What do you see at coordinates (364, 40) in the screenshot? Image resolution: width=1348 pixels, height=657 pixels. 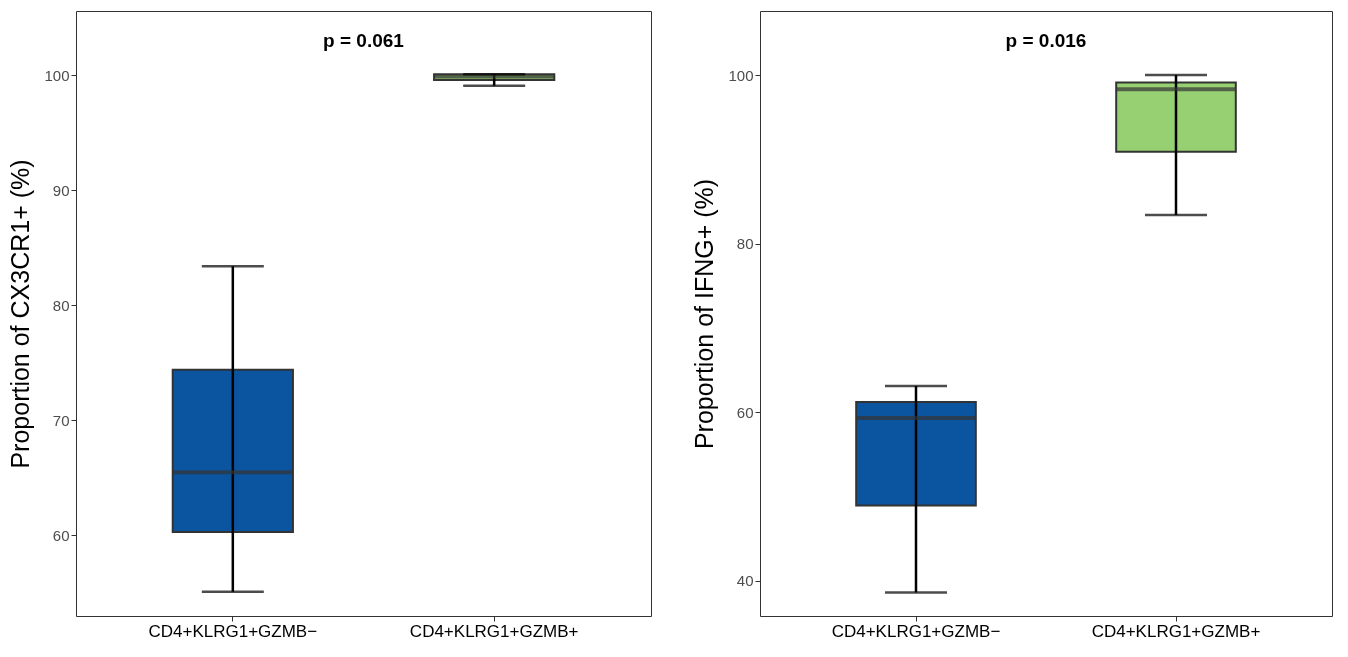 I see `annotation: p = 0.061` at bounding box center [364, 40].